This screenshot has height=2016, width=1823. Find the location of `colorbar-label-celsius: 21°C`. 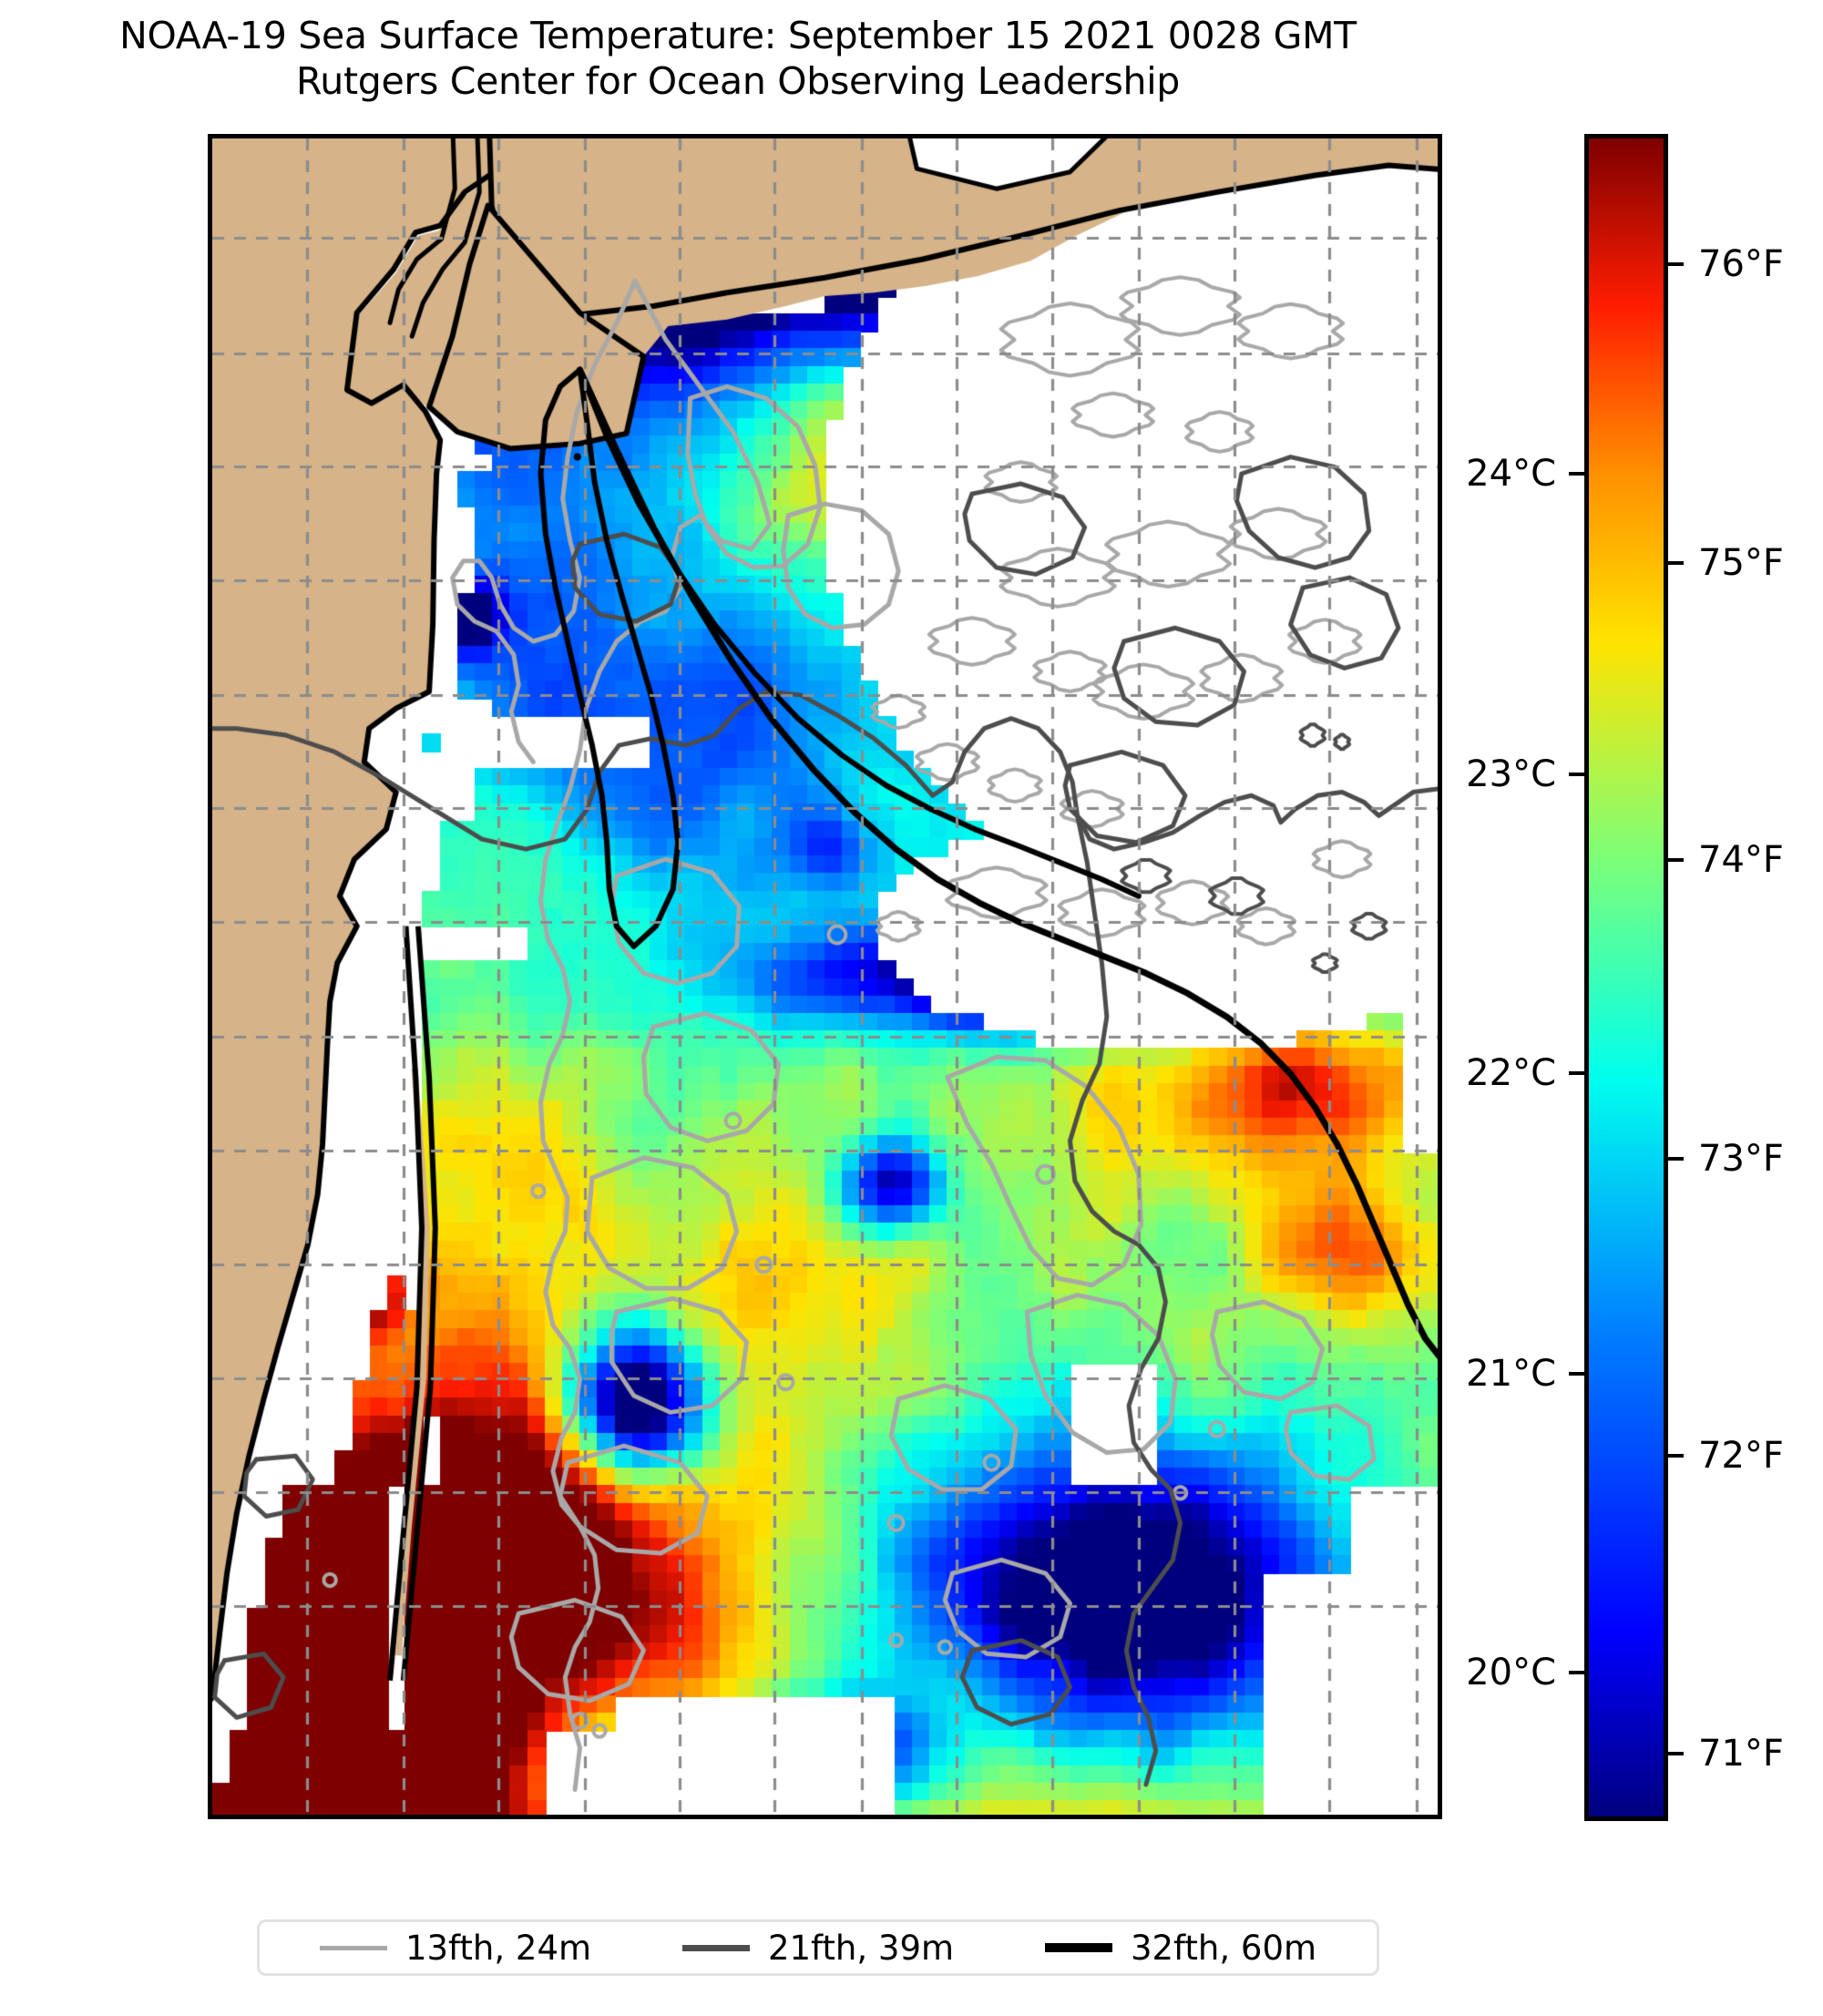

colorbar-label-celsius: 21°C is located at coordinates (1511, 1373).